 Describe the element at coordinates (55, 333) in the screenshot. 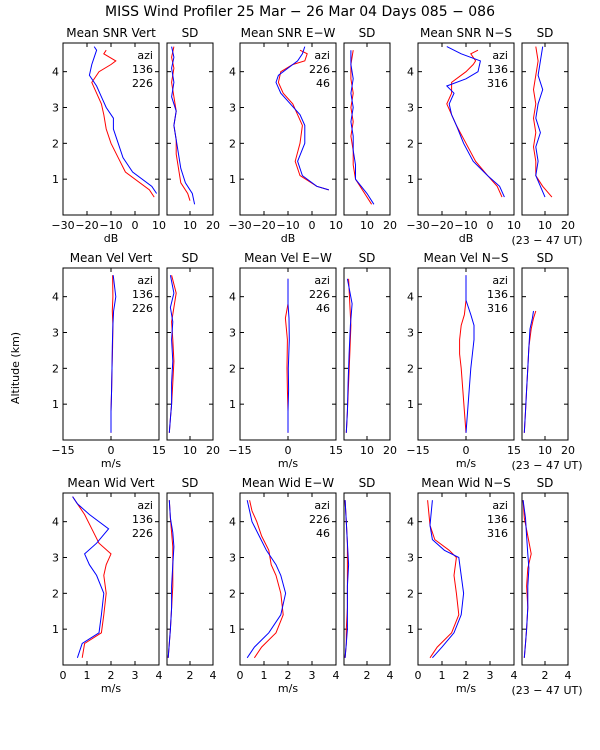

I see `y-tick-label-1-0-mean: 3` at that location.